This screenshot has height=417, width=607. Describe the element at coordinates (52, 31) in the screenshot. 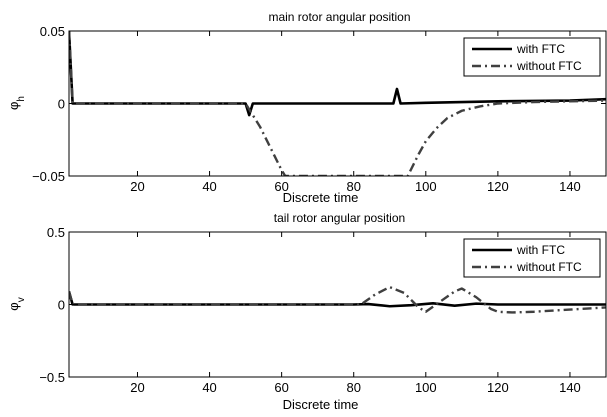

I see `y-tick-label: 0.05` at that location.